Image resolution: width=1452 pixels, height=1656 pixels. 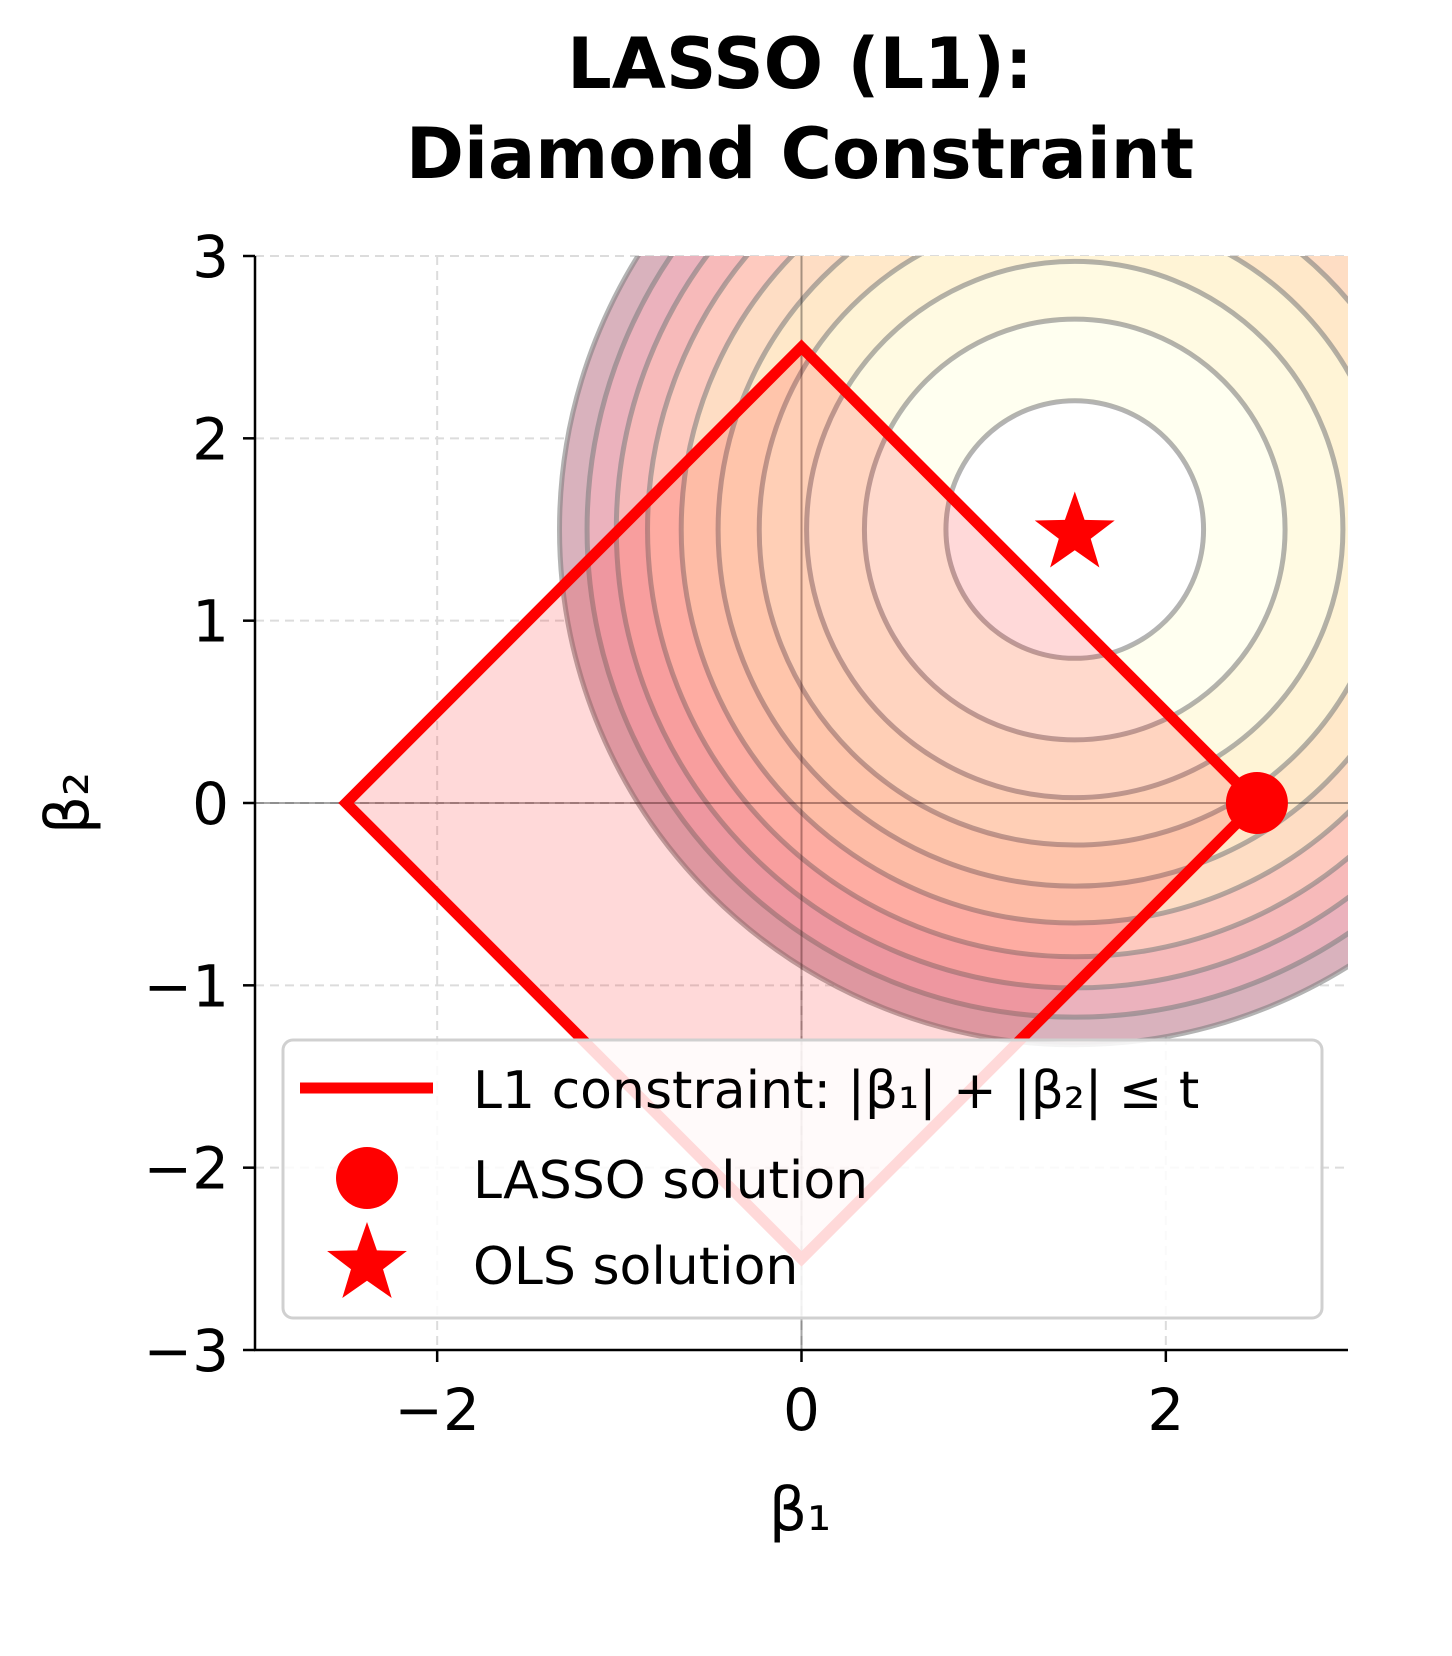 What do you see at coordinates (187, 986) in the screenshot?
I see `y-tick-label: −1` at bounding box center [187, 986].